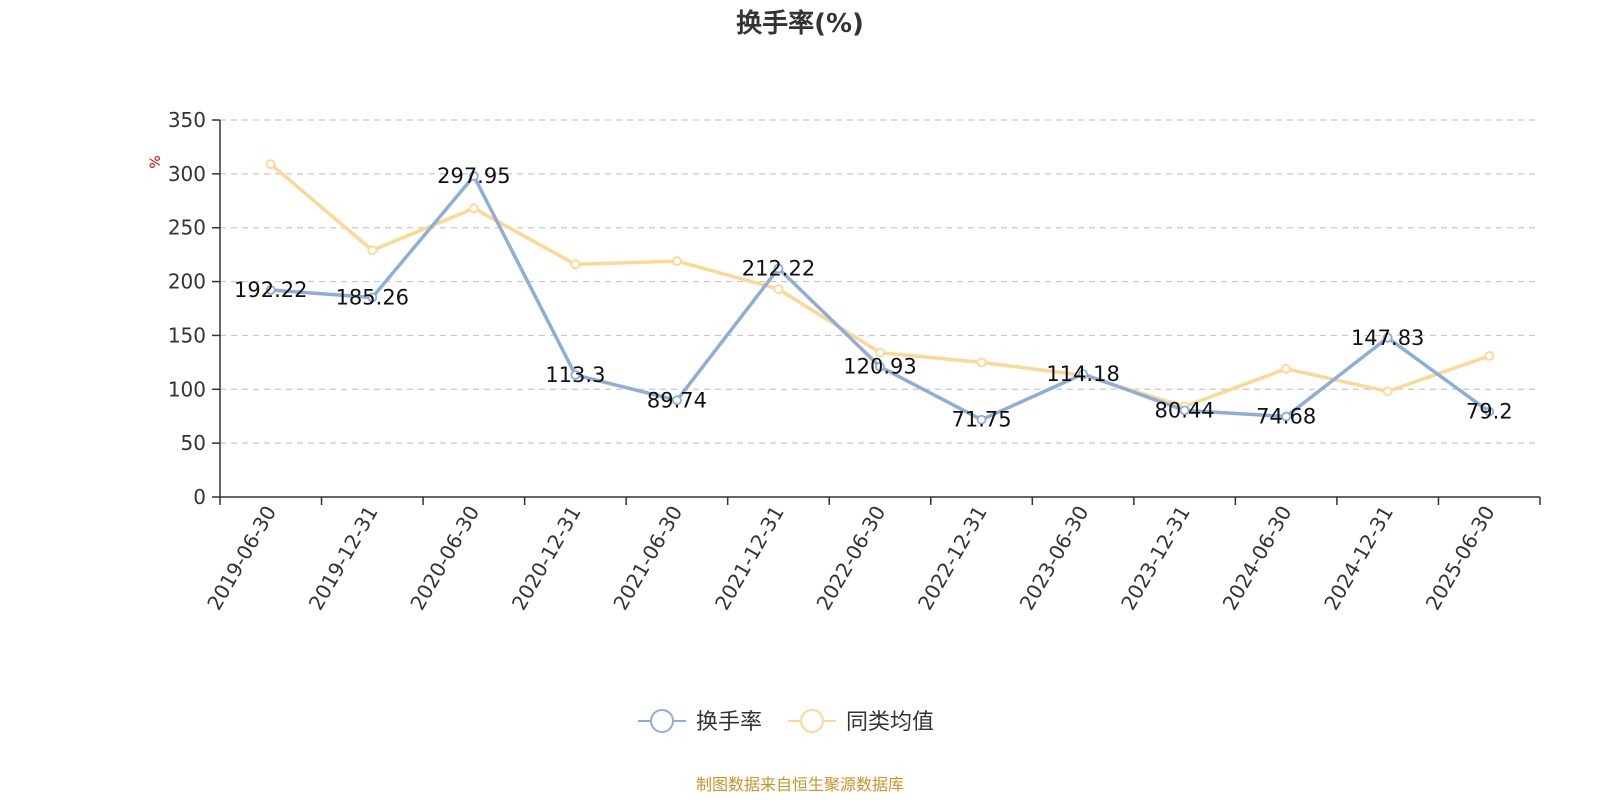 The image size is (1600, 800). I want to click on data-label: 80.44, so click(1185, 410).